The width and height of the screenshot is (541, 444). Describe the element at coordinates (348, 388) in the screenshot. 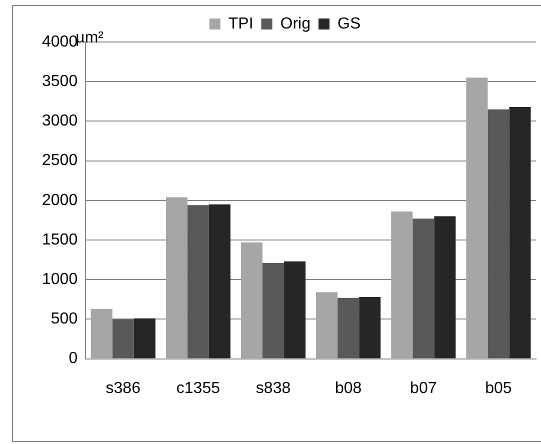

I see `x-tick-label: b08` at that location.